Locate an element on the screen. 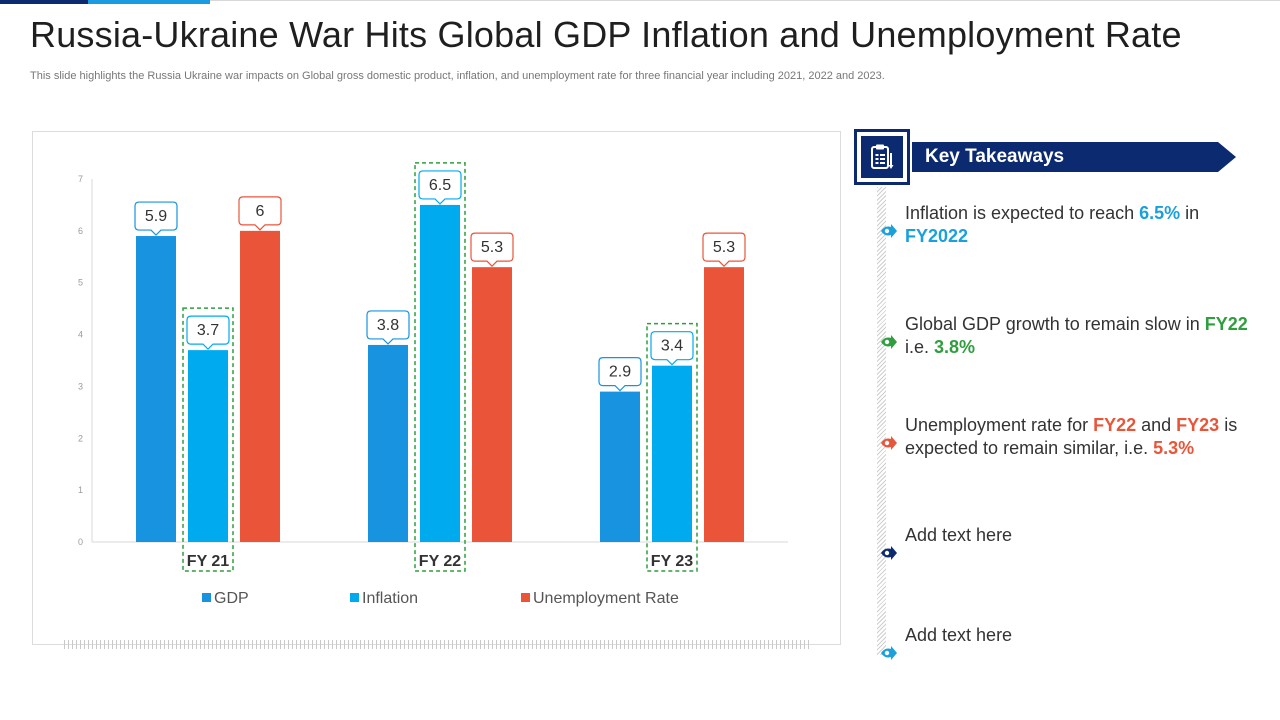  takeaway-text: in is located at coordinates (1190, 213).